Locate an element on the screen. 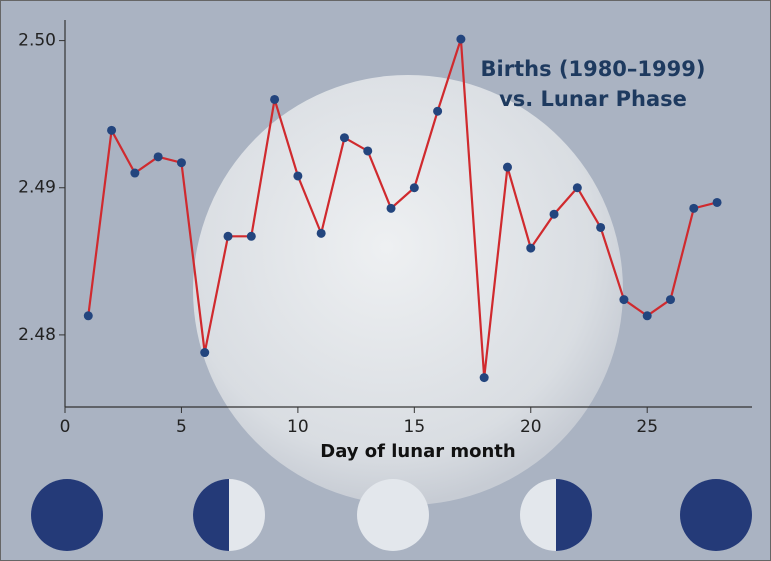 This screenshot has height=561, width=771. x-tick-label: 0 is located at coordinates (65, 427).